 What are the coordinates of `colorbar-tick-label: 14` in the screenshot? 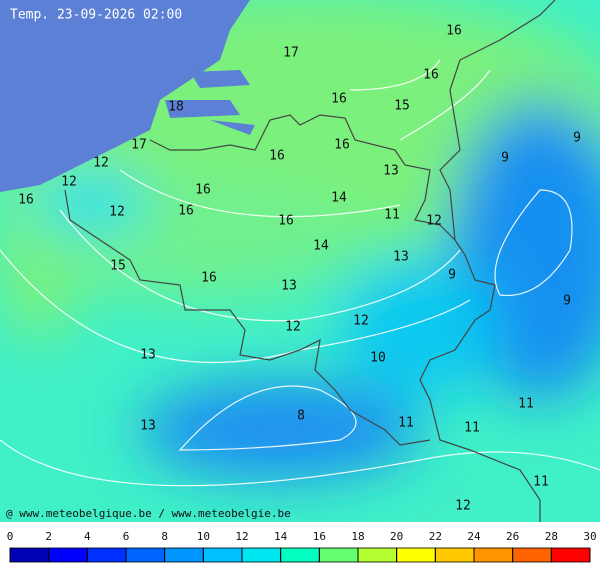 It's located at (281, 536).